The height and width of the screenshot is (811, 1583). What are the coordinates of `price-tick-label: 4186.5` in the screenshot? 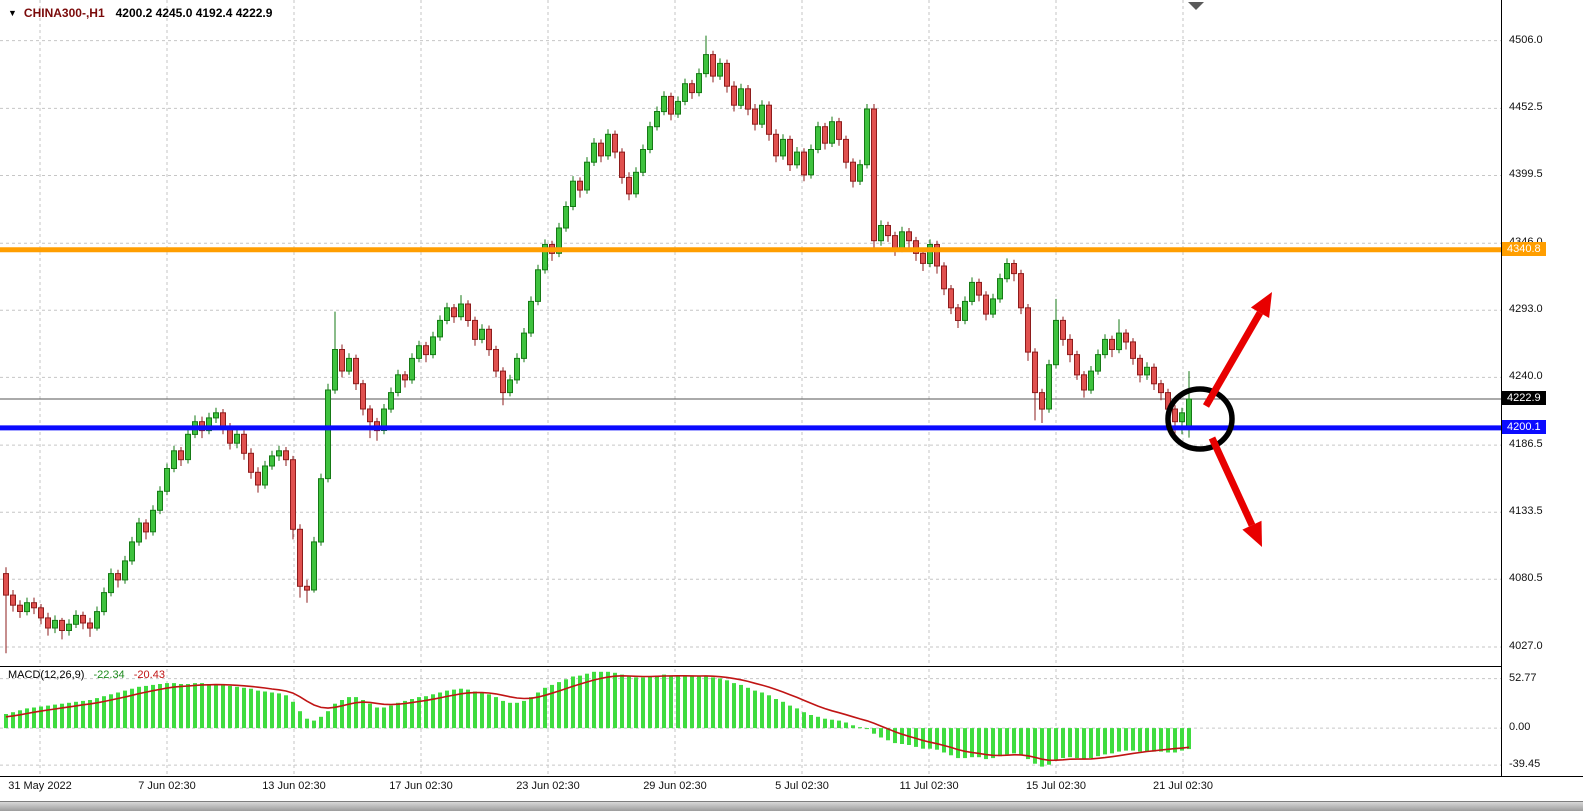 It's located at (1526, 444).